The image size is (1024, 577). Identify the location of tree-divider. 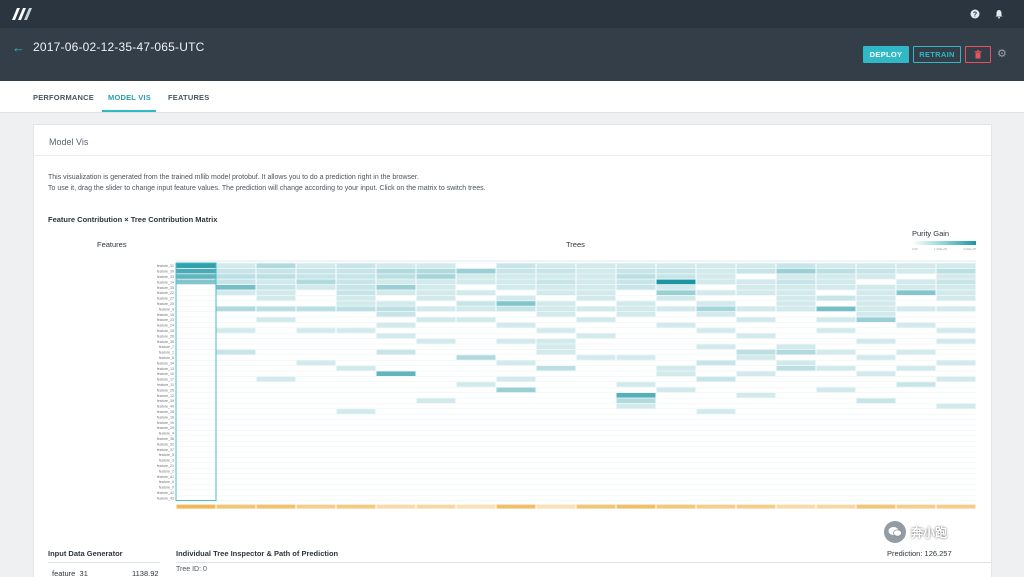
(583, 562).